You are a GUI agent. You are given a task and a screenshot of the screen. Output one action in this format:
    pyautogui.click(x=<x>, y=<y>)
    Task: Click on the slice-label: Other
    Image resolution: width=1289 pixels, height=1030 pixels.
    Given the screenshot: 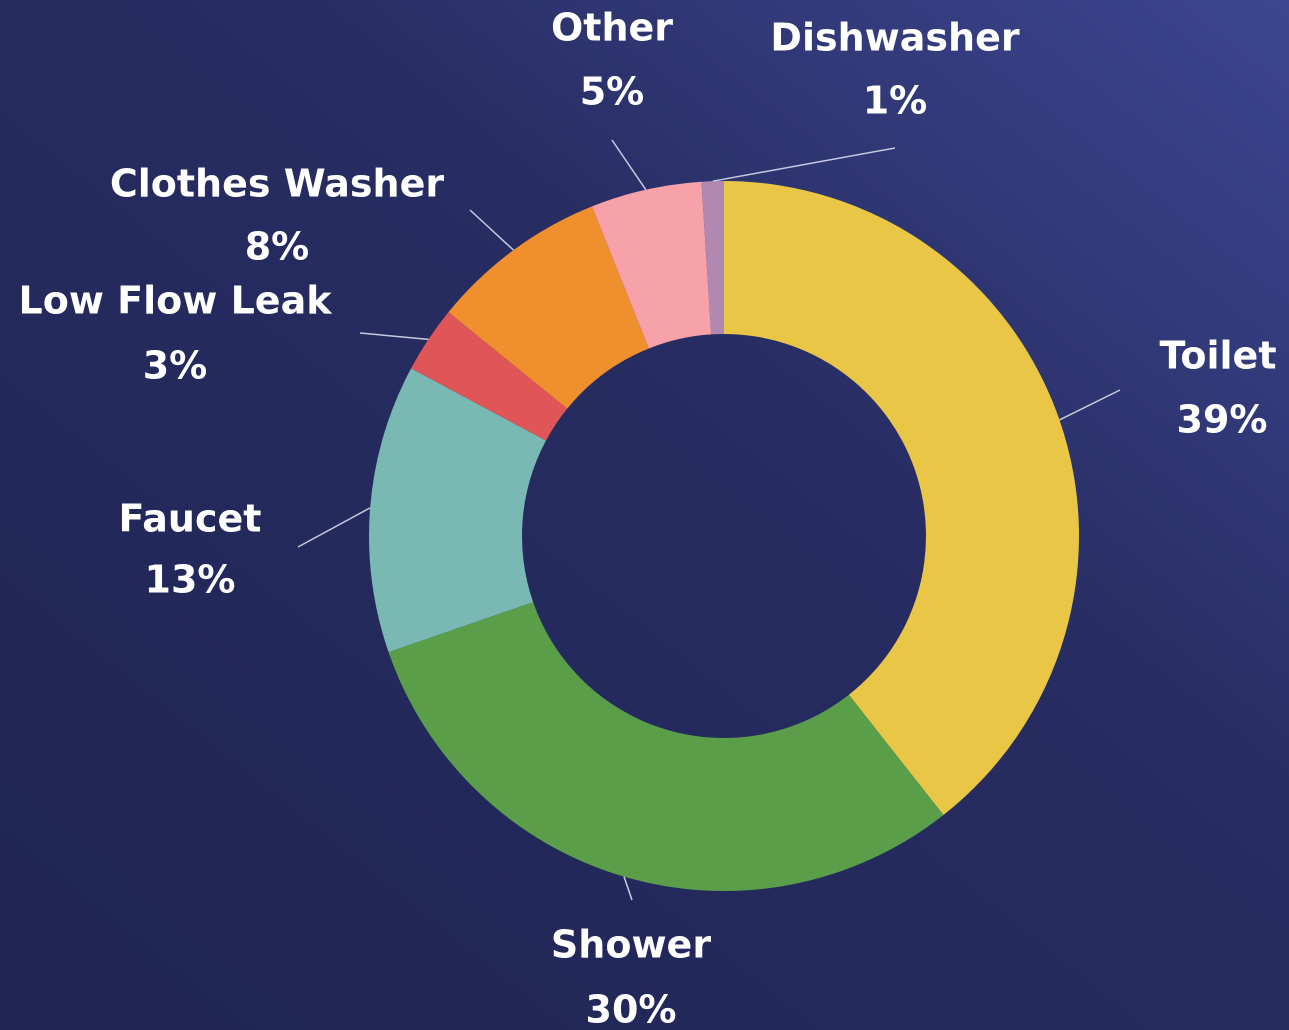 What is the action you would take?
    pyautogui.click(x=612, y=28)
    